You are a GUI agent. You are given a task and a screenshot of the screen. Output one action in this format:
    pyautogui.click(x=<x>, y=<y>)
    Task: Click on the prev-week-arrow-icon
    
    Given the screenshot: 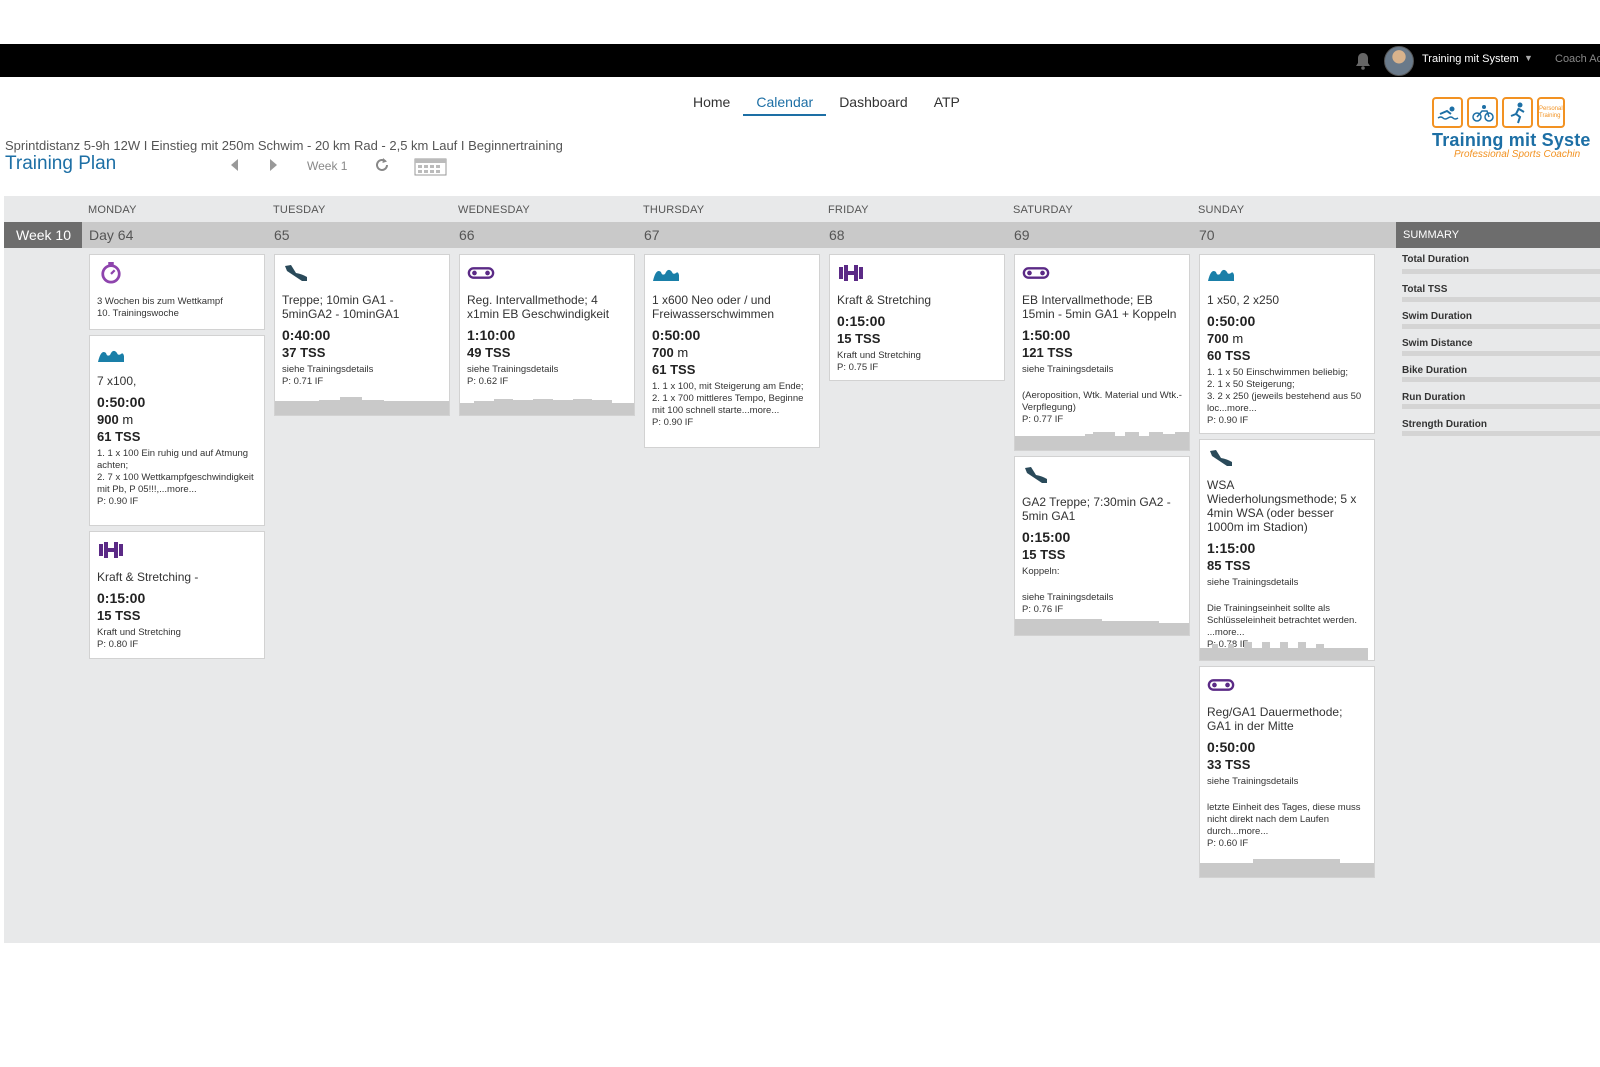 What is the action you would take?
    pyautogui.click(x=234, y=165)
    